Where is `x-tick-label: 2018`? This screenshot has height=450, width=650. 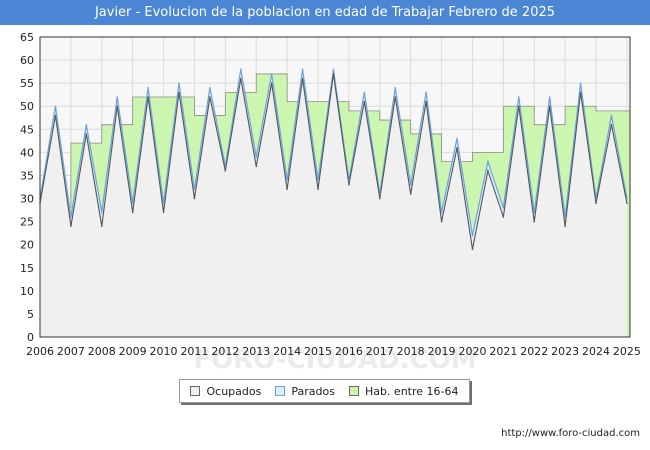 x-tick-label: 2018 is located at coordinates (411, 351).